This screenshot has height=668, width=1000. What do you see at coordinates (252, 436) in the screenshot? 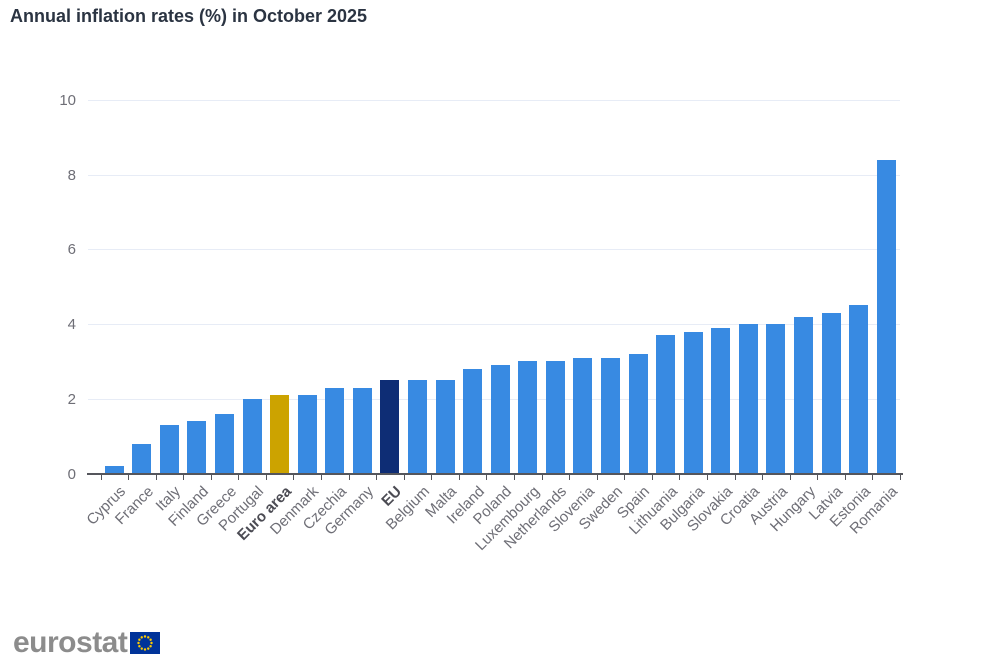
I see `bar-portugal` at bounding box center [252, 436].